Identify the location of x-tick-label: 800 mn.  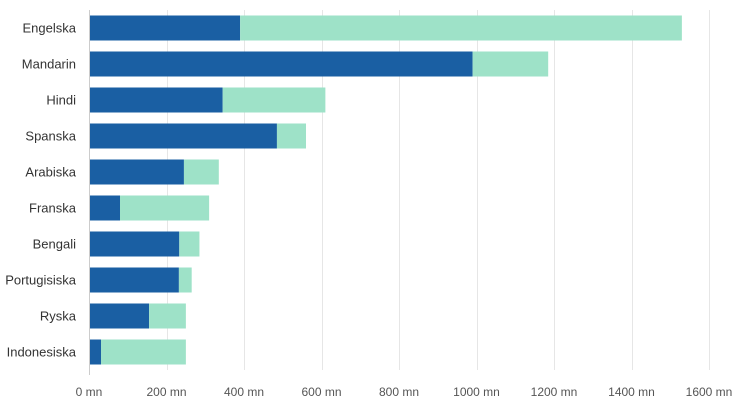
(399, 392).